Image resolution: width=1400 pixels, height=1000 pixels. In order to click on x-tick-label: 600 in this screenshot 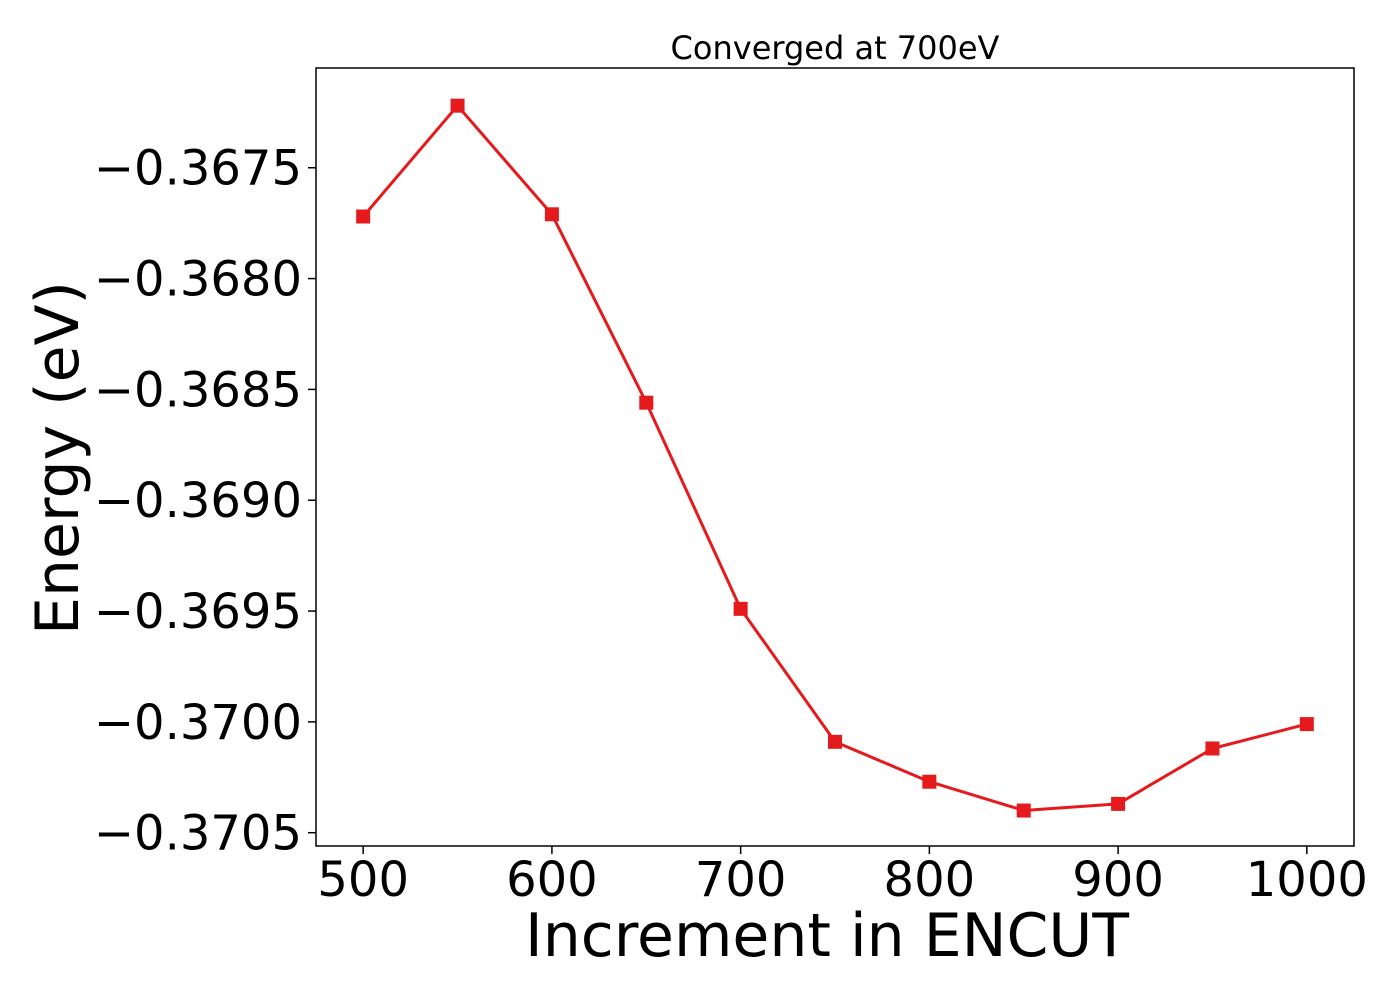, I will do `click(552, 880)`.